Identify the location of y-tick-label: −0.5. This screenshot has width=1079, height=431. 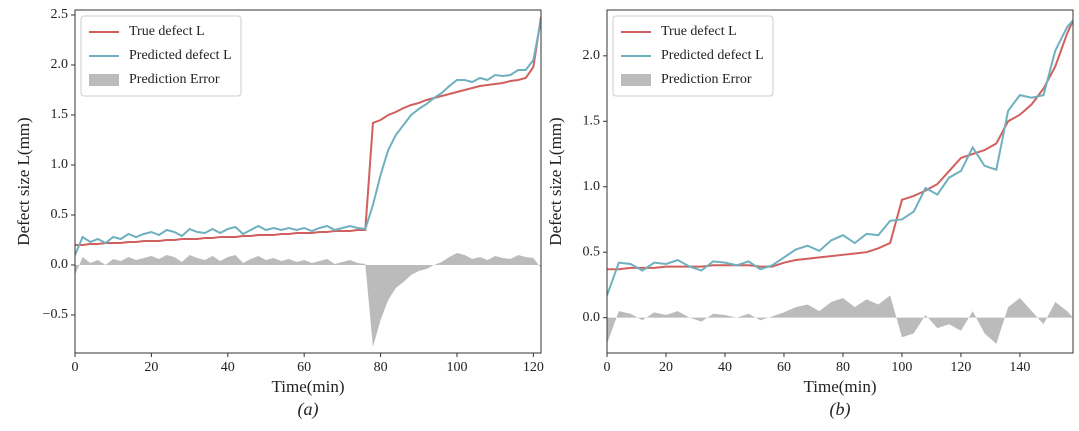
(55, 314).